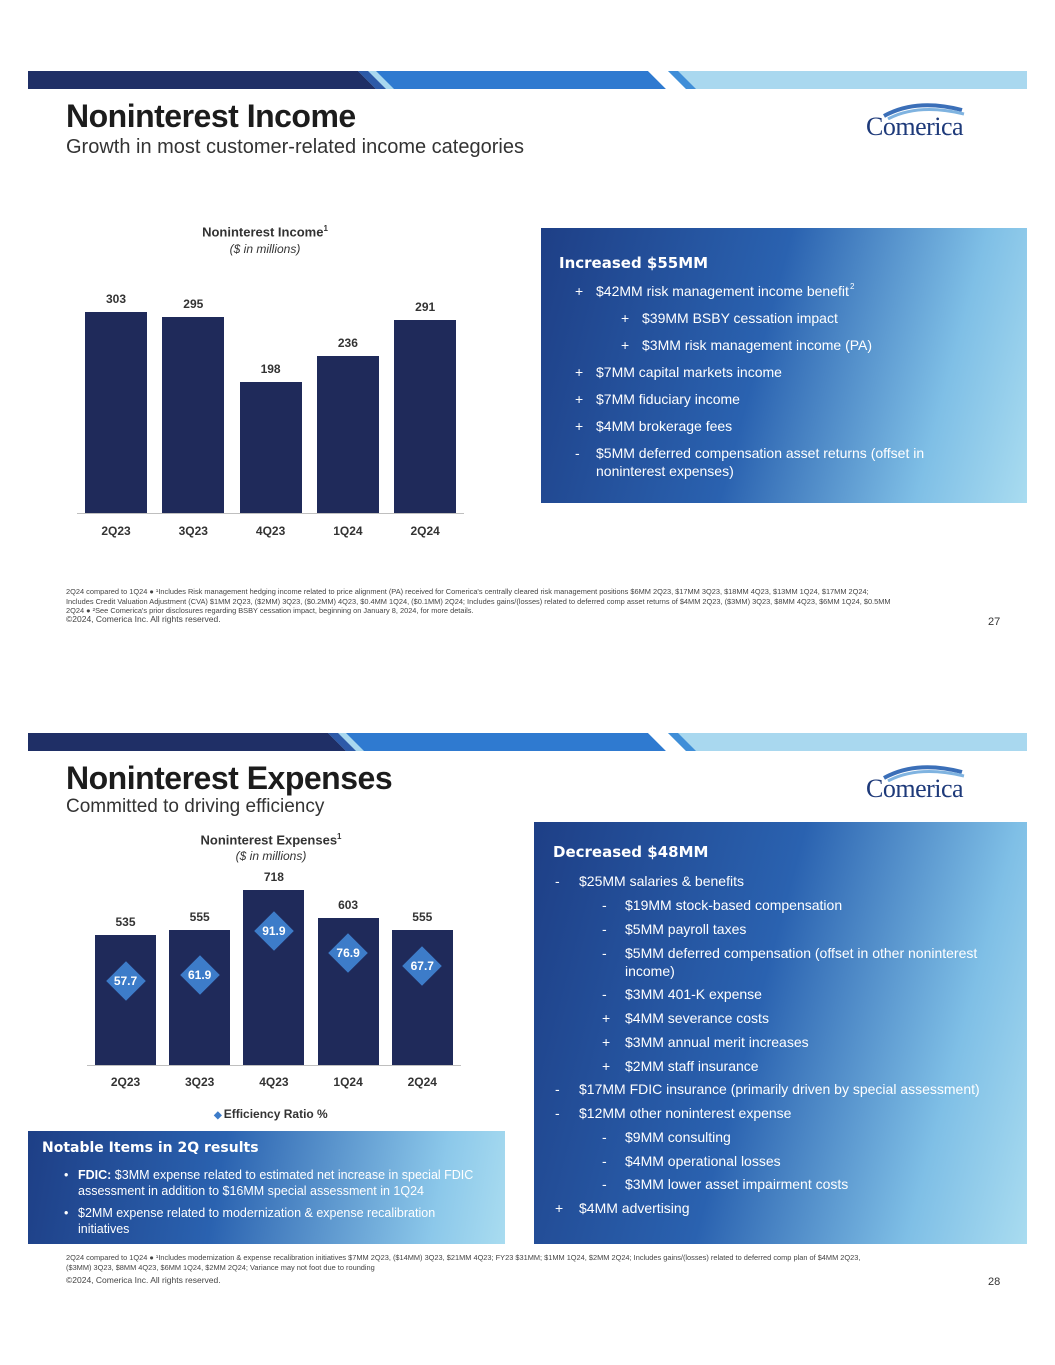  Describe the element at coordinates (717, 1042) in the screenshot. I see `panel-list-text: $3MM annual merit increases` at that location.